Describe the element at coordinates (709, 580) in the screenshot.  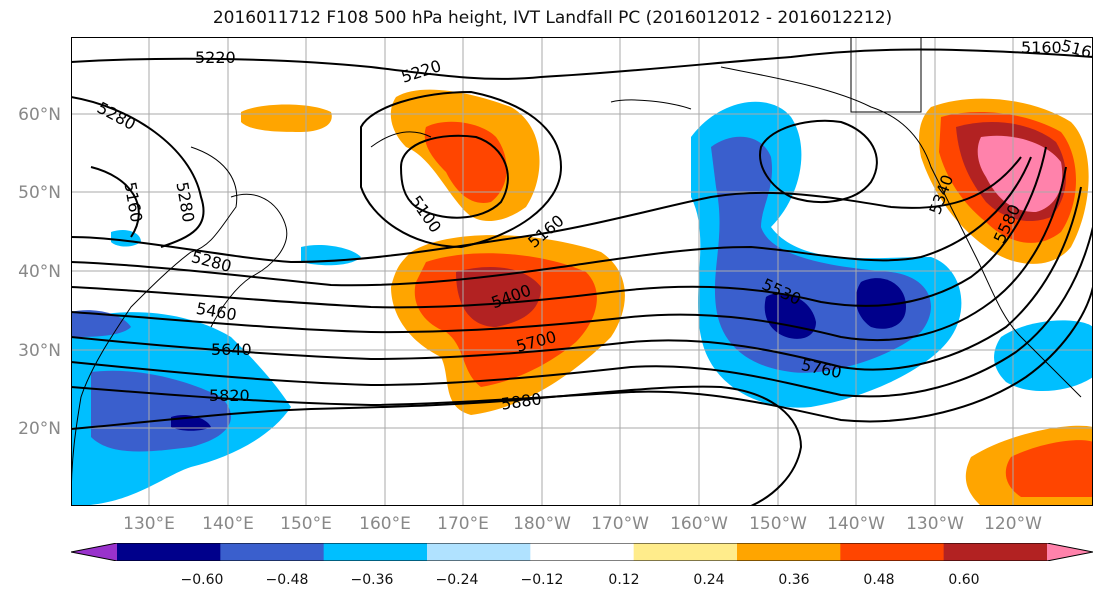
I see `colorbar-tick: 0.24` at that location.